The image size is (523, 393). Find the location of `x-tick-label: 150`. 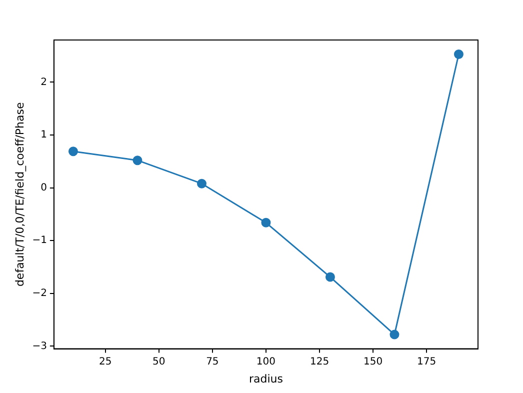

x-tick-label: 150 is located at coordinates (373, 362).